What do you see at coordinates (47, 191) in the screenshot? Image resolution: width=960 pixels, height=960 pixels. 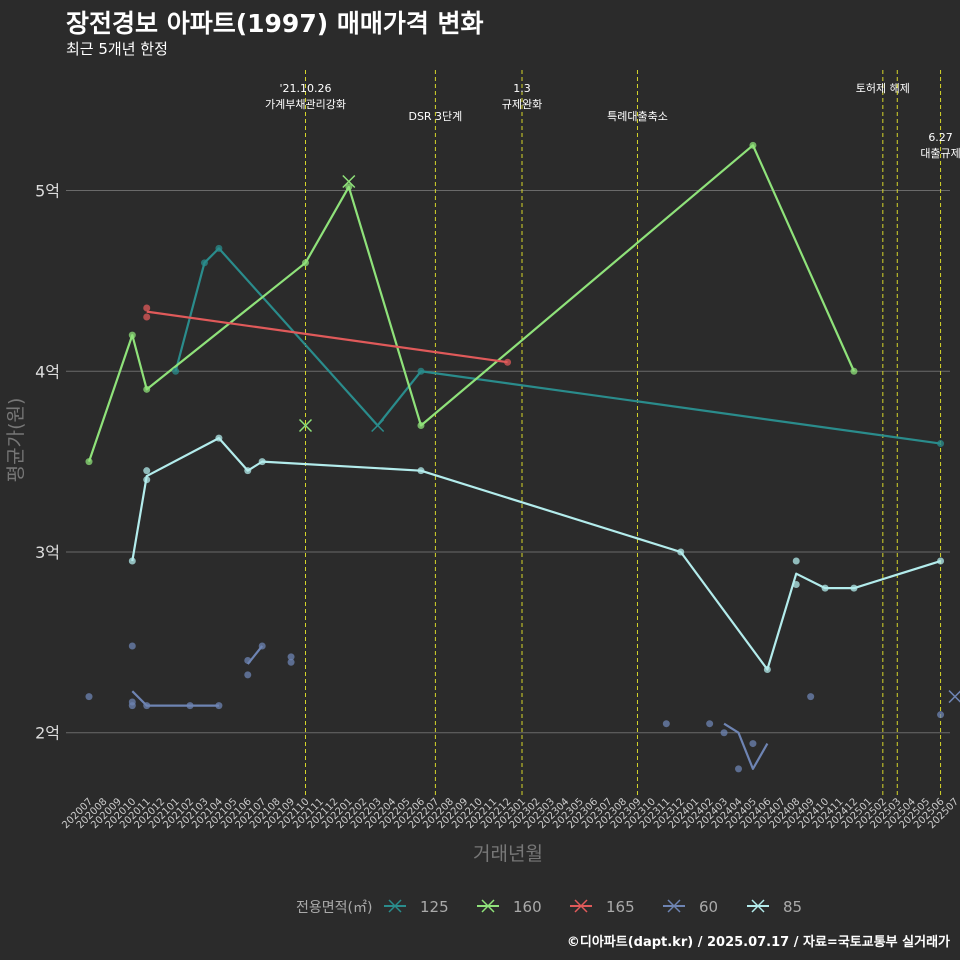 I see `y-tick-label: 5억` at bounding box center [47, 191].